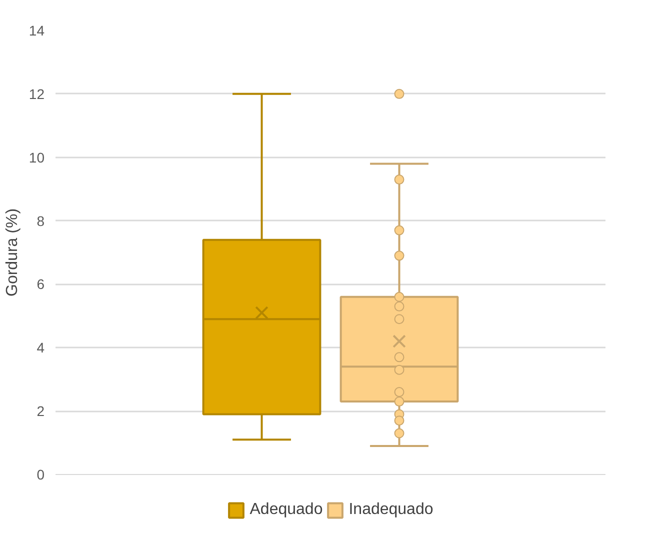 The image size is (647, 560). Describe the element at coordinates (36, 157) in the screenshot. I see `y-tick-label: 10` at that location.